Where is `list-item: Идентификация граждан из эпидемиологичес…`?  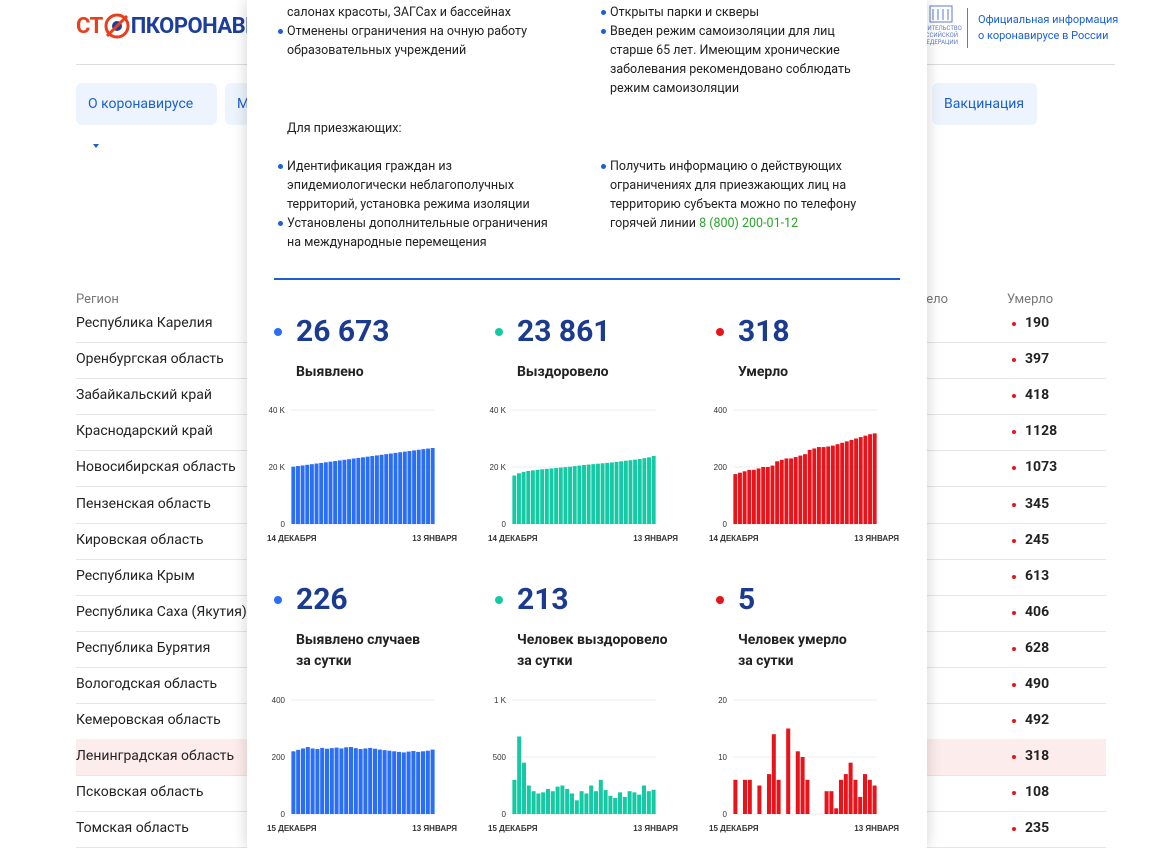 list-item: Идентификация граждан из эпидемиологичес… is located at coordinates (420, 185).